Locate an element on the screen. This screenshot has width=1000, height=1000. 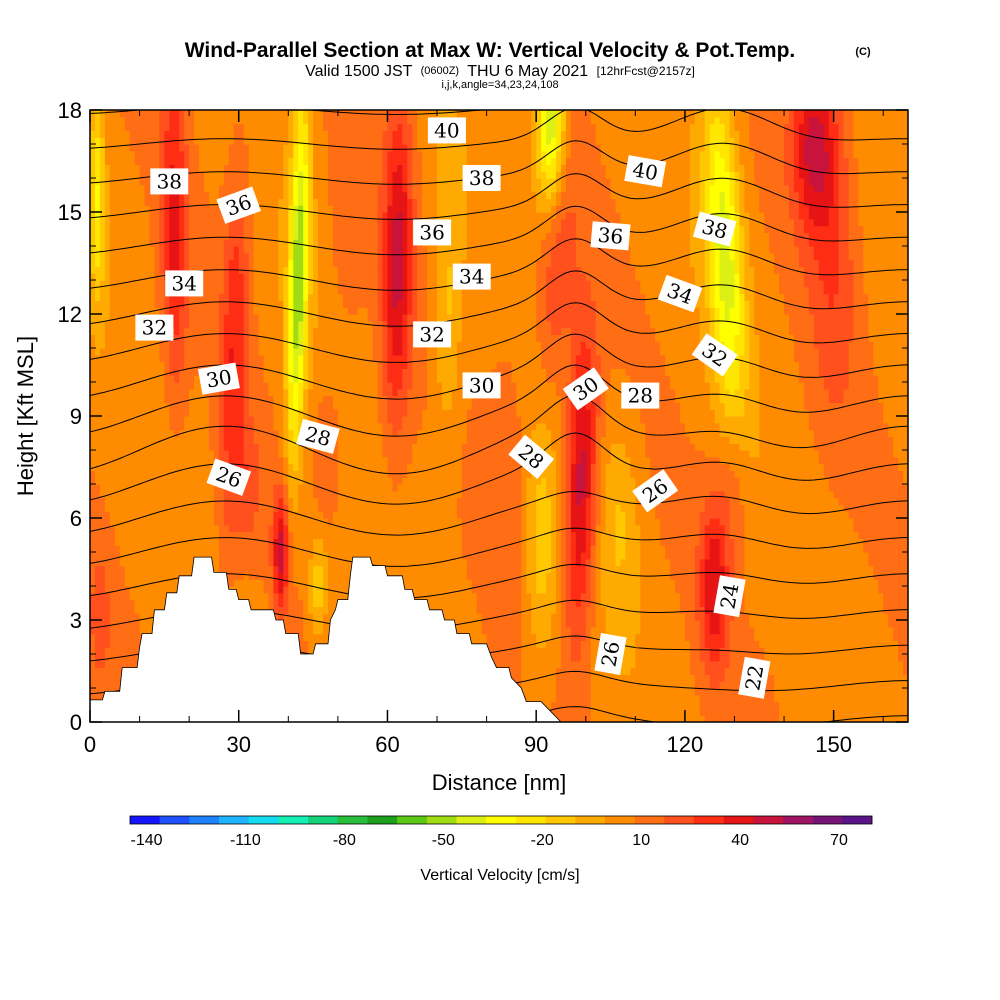
x-tick-label: 120 is located at coordinates (685, 744).